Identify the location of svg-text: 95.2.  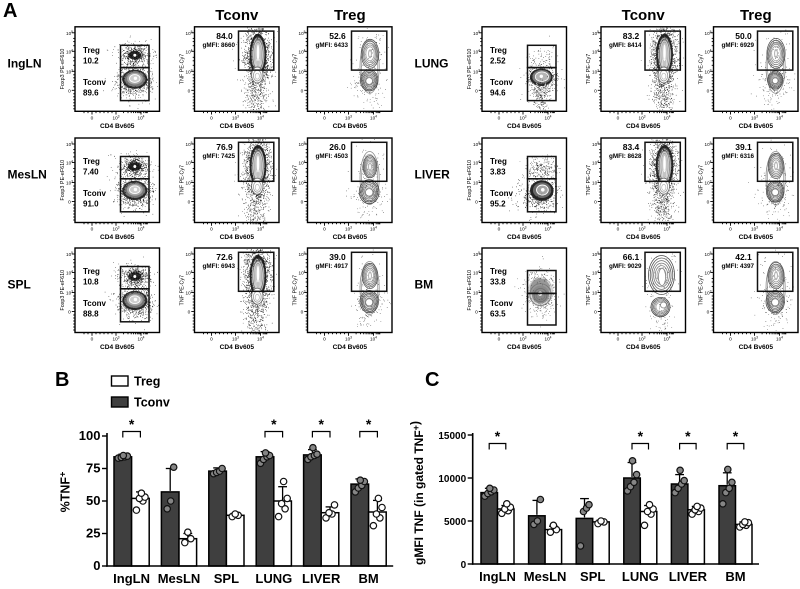
(498, 204).